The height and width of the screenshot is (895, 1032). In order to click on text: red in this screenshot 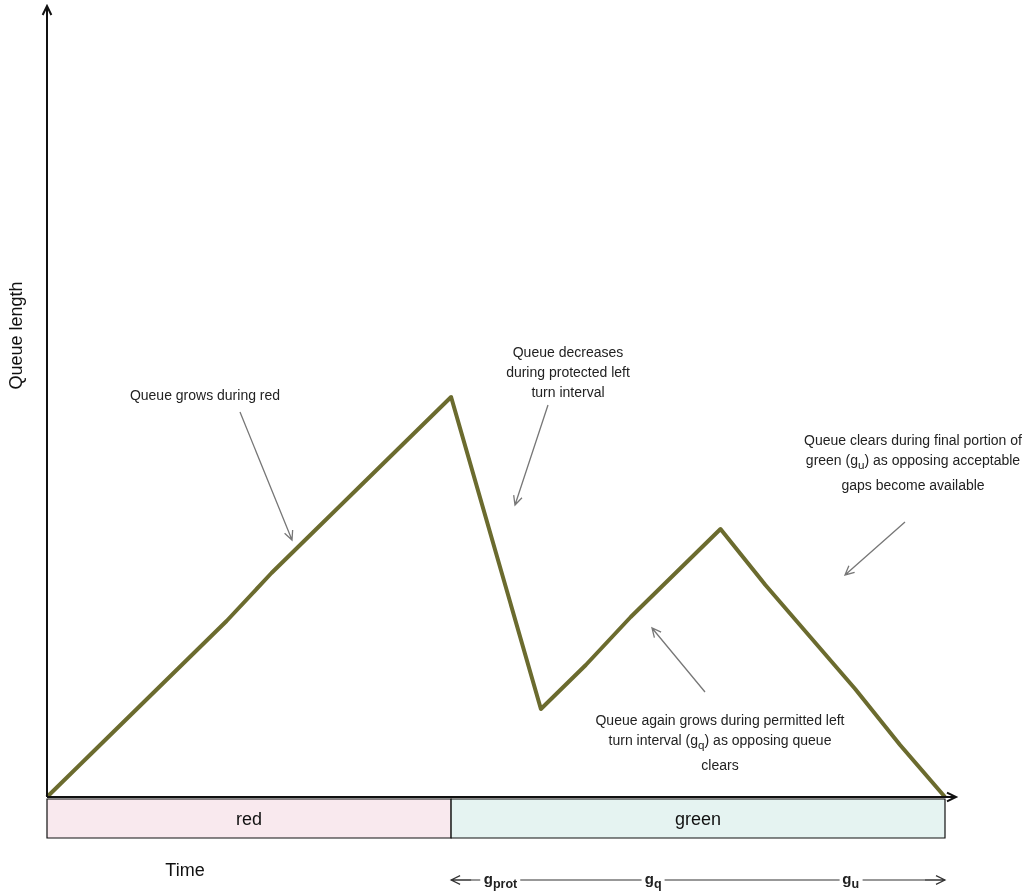, I will do `click(249, 819)`.